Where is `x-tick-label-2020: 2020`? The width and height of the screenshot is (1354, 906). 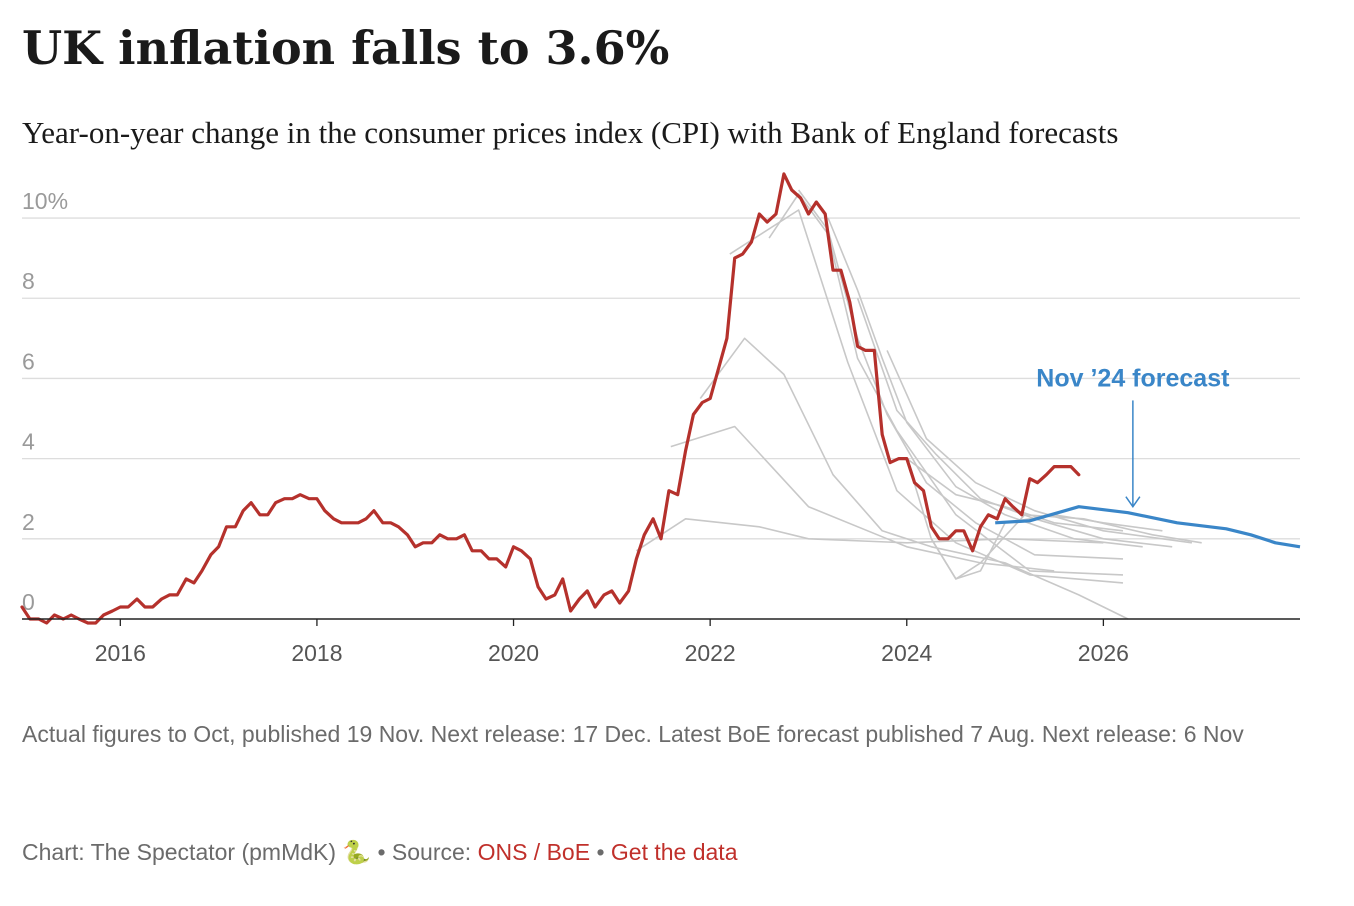 x-tick-label-2020: 2020 is located at coordinates (513, 653).